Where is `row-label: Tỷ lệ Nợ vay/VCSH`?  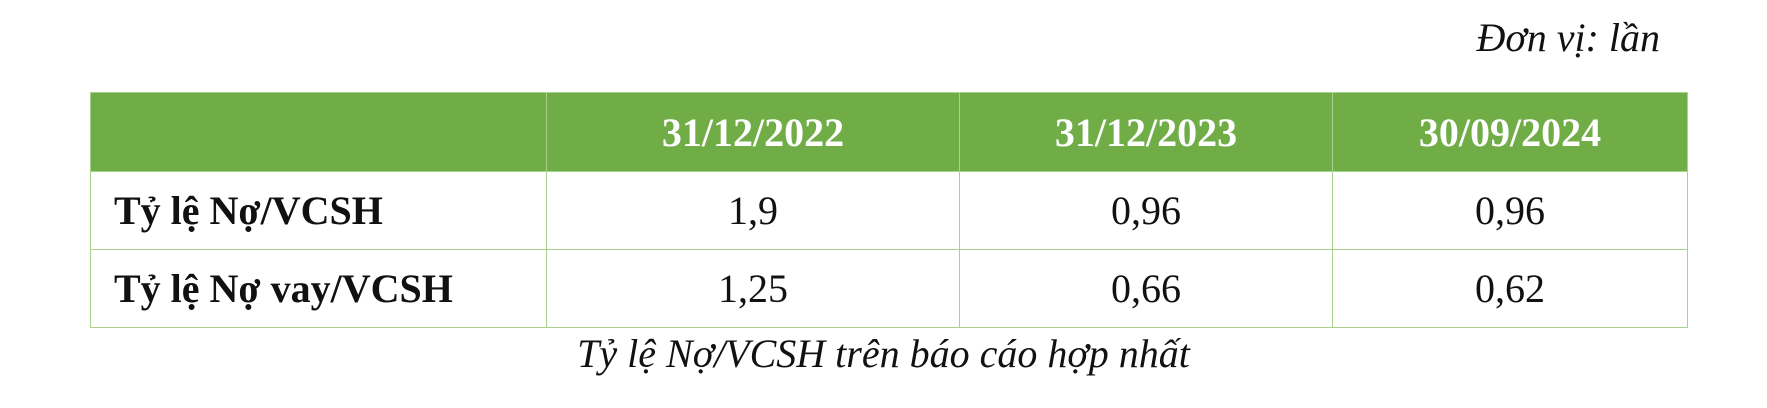 row-label: Tỷ lệ Nợ vay/VCSH is located at coordinates (318, 288).